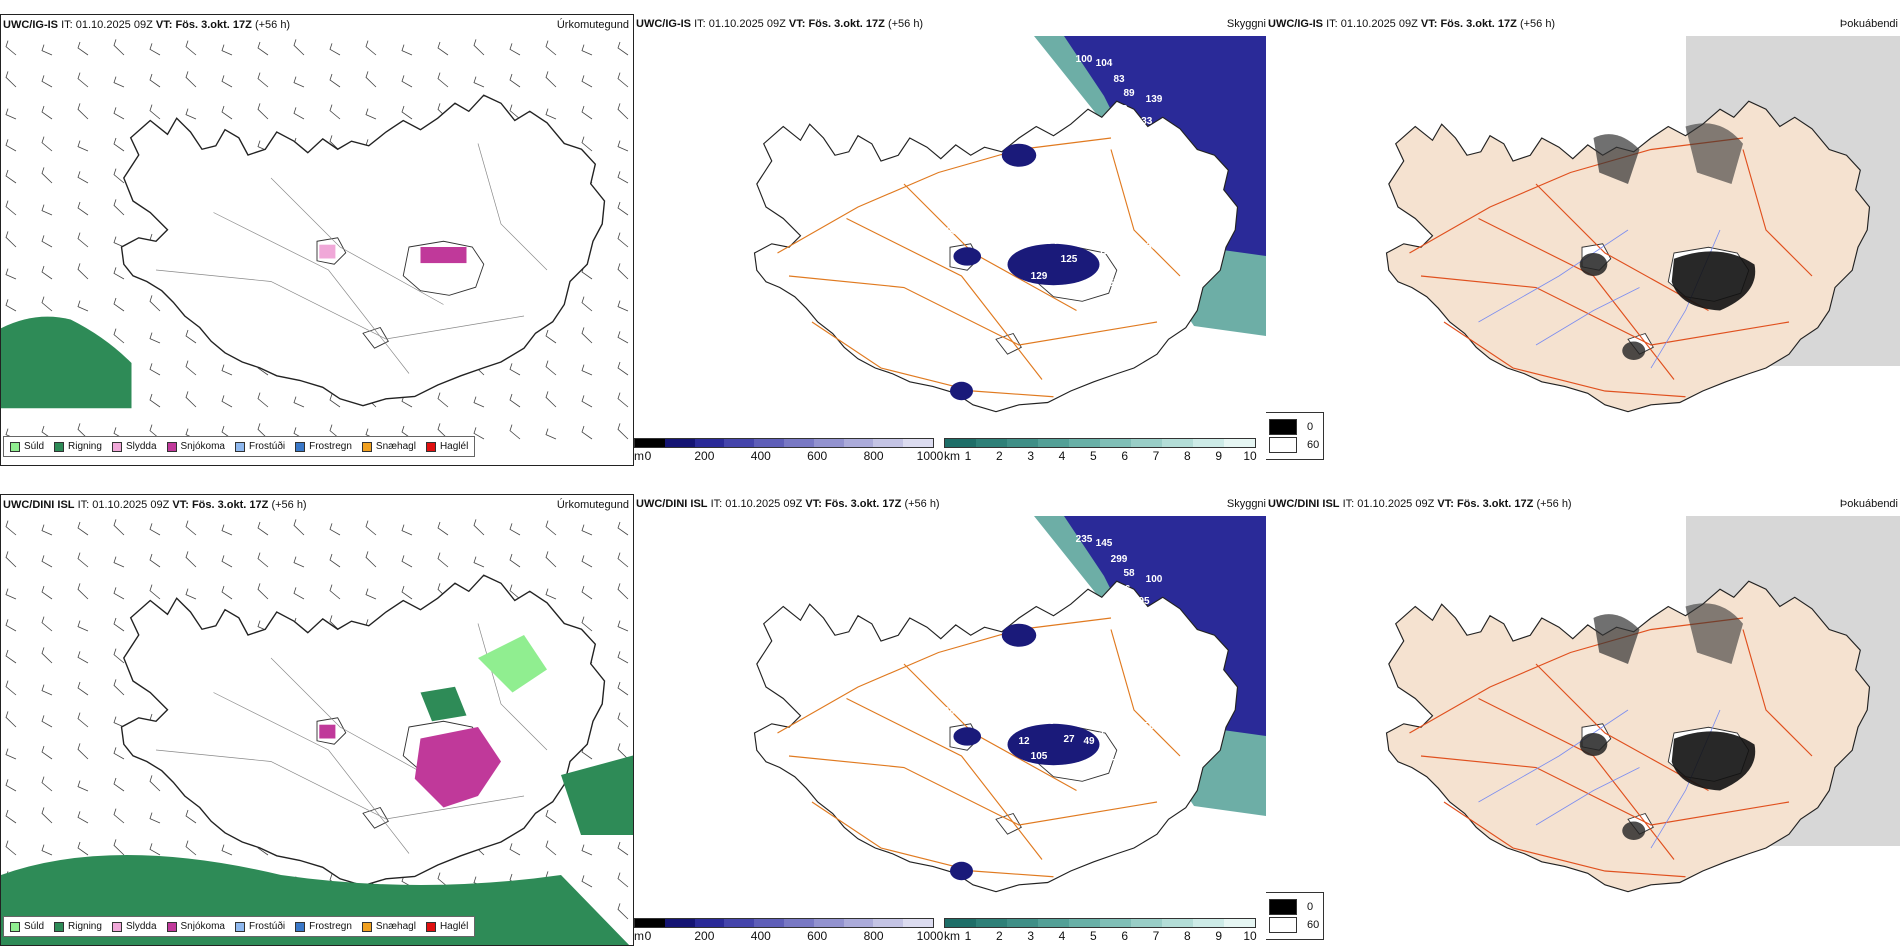 The width and height of the screenshot is (1900, 950). I want to click on cloud-base-label: 144, so click(1149, 276).